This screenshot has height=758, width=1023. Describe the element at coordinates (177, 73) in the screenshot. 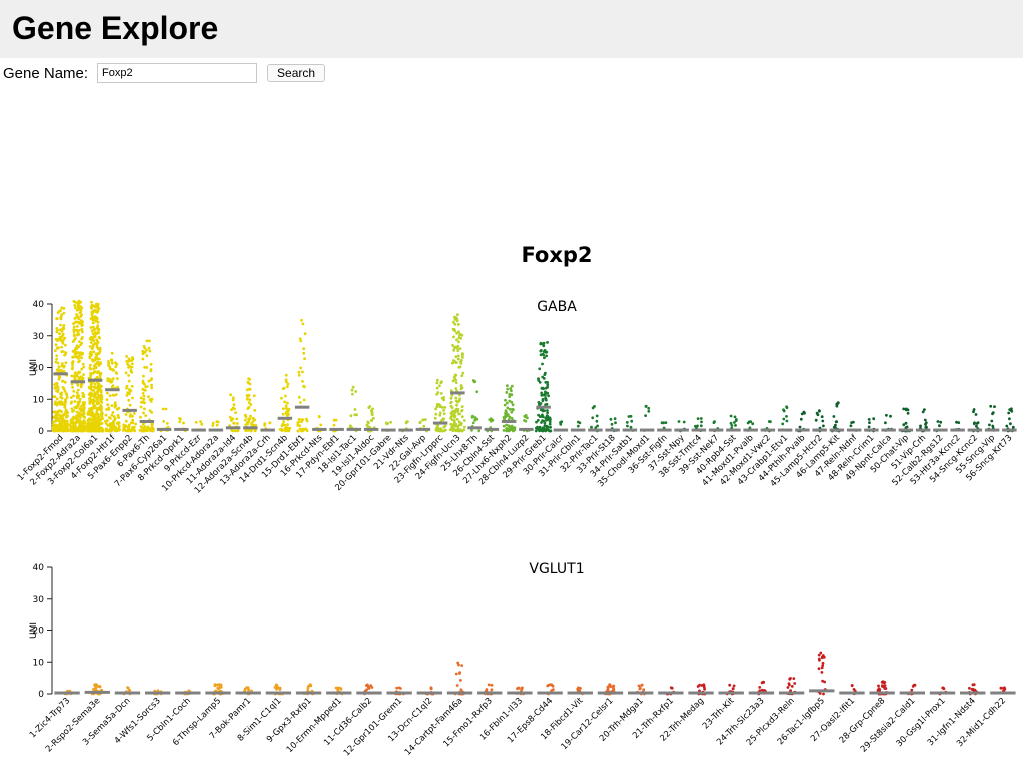

I see `gene-name-input` at that location.